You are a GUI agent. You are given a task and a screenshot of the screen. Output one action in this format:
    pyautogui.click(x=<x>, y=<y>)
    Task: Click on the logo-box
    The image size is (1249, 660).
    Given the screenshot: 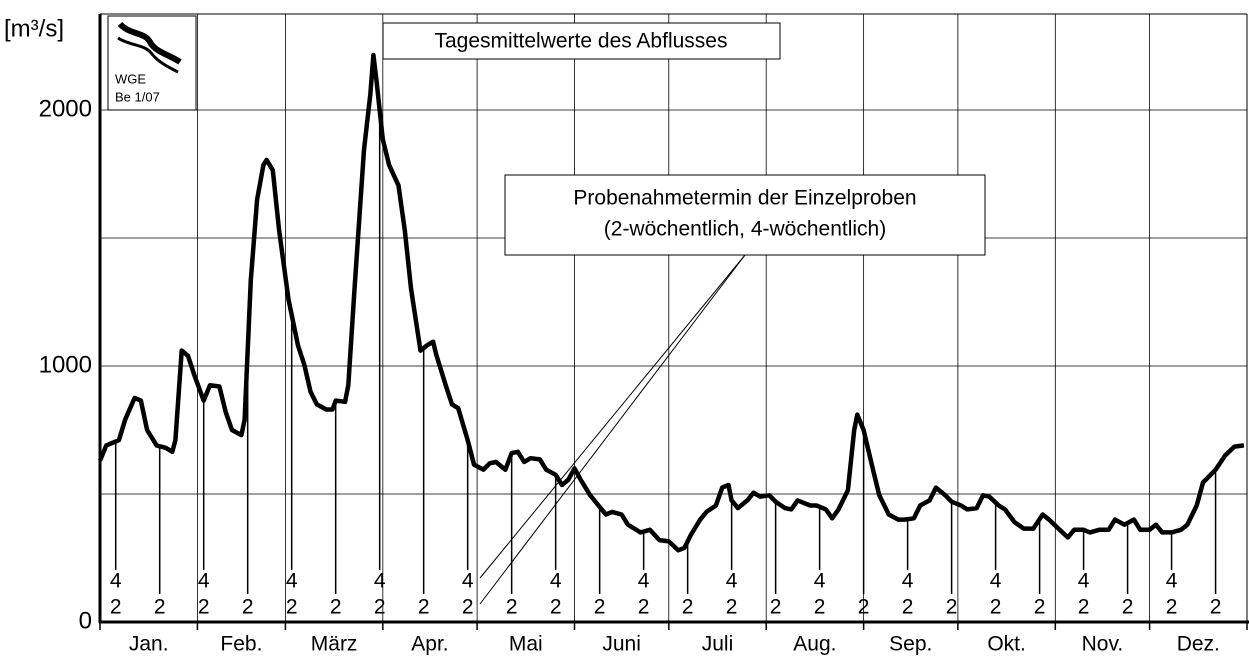 What is the action you would take?
    pyautogui.click(x=152, y=63)
    